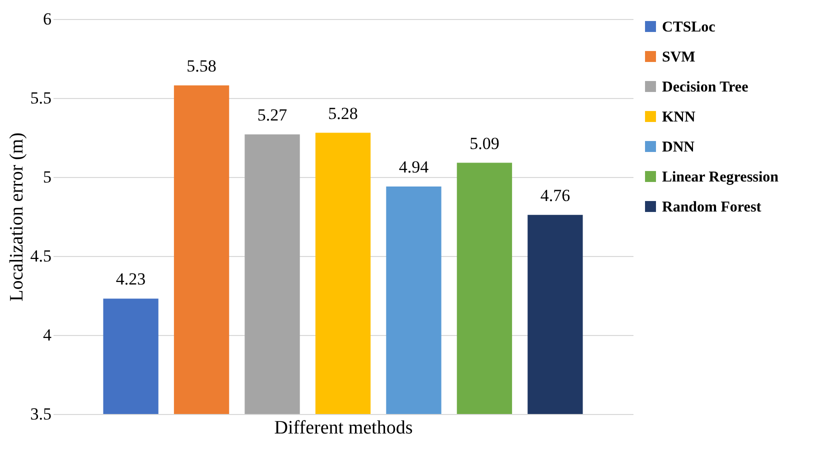 The width and height of the screenshot is (839, 450). I want to click on y-tick-label: 4, so click(47, 335).